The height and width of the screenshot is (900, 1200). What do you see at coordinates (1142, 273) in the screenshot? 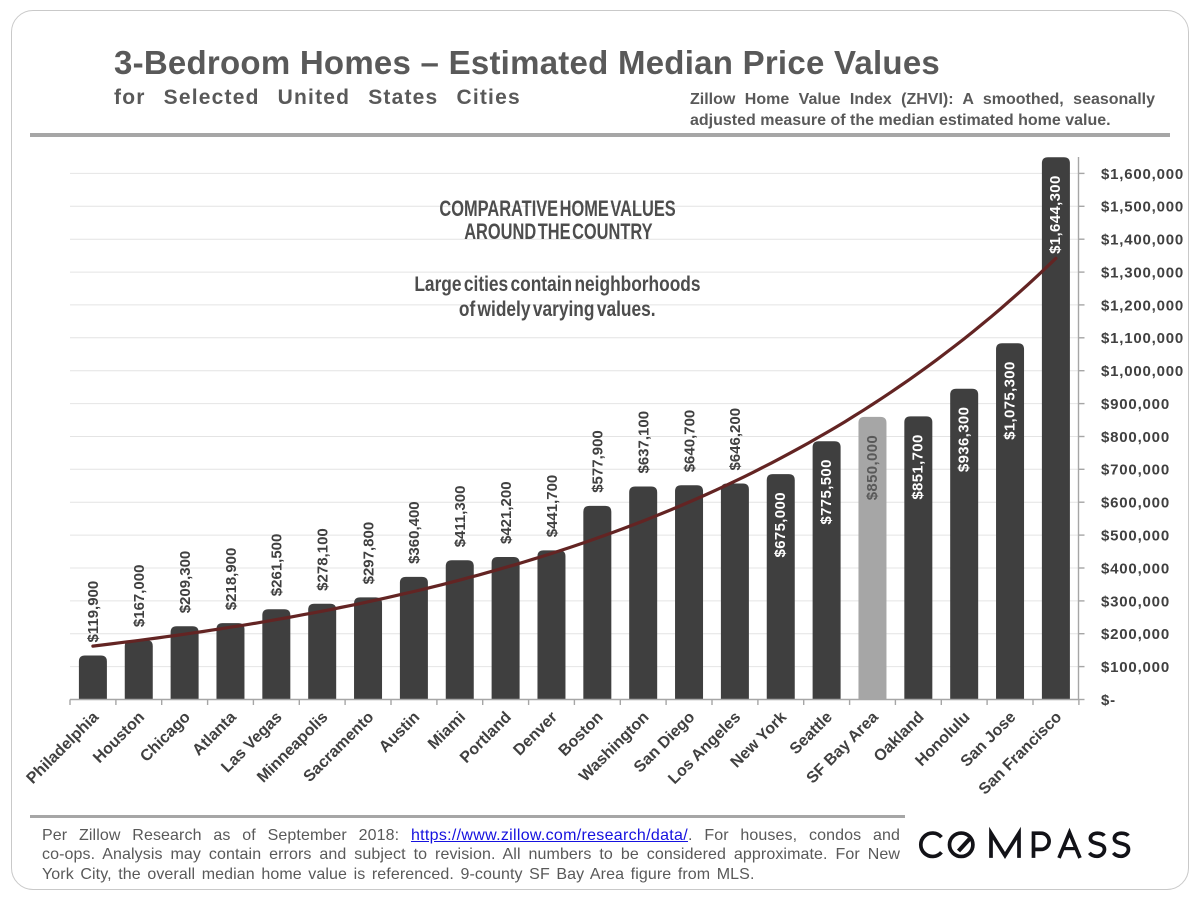
I see `svg-text: $1,300,000` at bounding box center [1142, 273].